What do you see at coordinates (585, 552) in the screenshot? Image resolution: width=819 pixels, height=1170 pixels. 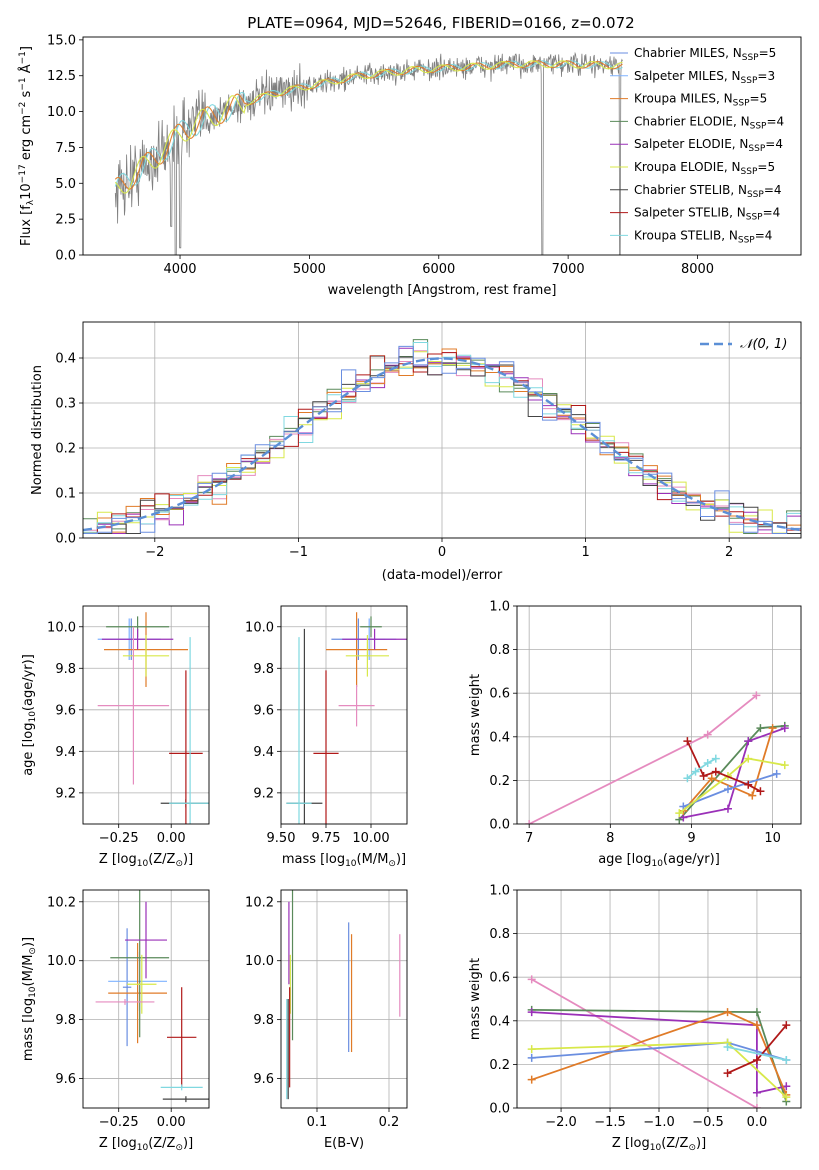 I see `x-tick-label: 1` at bounding box center [585, 552].